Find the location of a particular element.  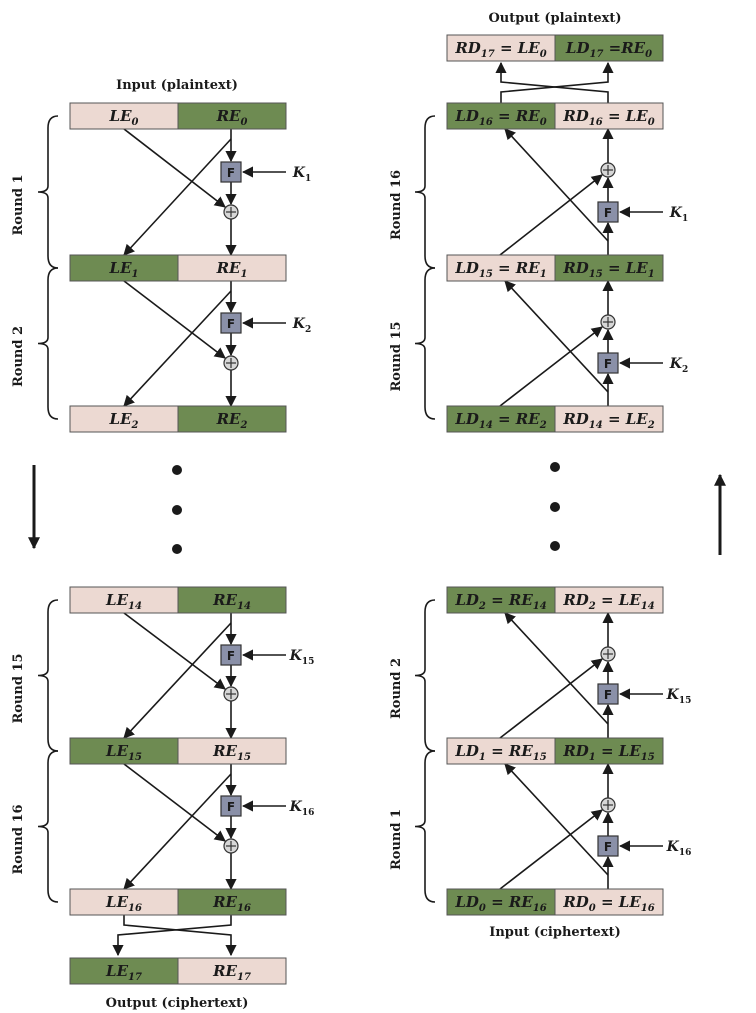

dec-row-3-left-label-base: = RE is located at coordinates (516, 419).